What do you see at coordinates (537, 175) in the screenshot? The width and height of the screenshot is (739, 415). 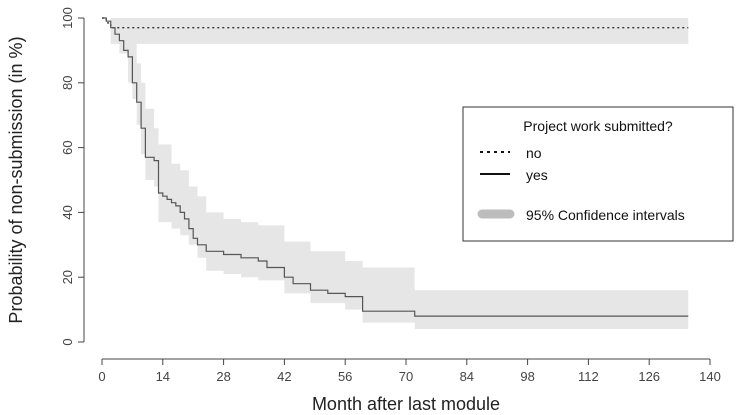 I see `legend-yes-label: yes` at bounding box center [537, 175].